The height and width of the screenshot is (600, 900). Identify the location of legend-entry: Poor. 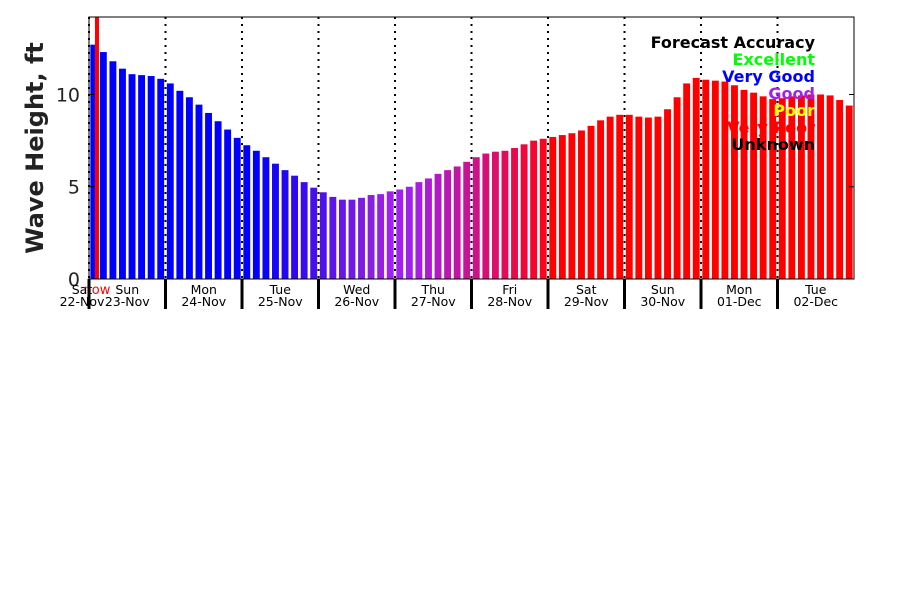
(794, 110).